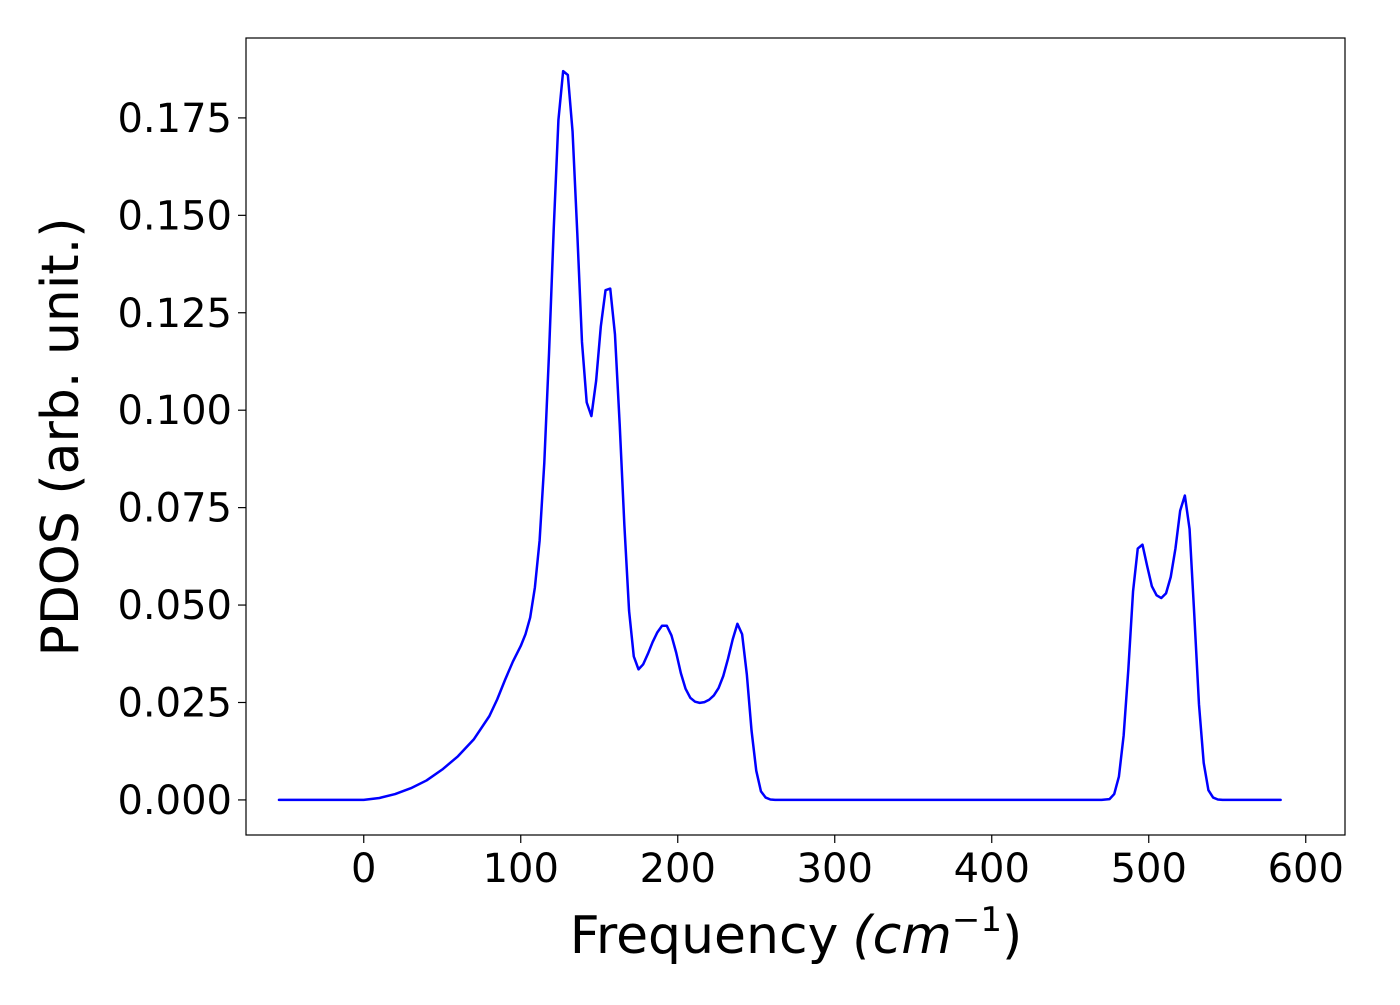 Image resolution: width=1400 pixels, height=1005 pixels. I want to click on y-tick-label: 0.025, so click(174, 703).